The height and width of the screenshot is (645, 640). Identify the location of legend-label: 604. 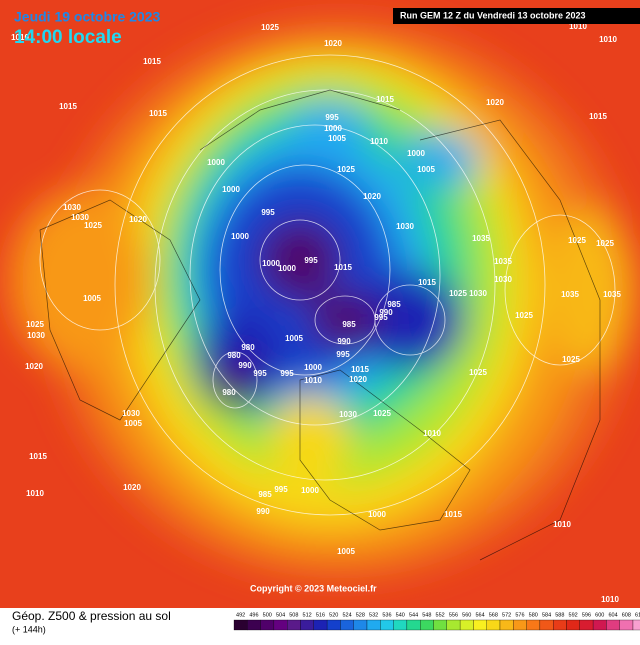
(612, 615).